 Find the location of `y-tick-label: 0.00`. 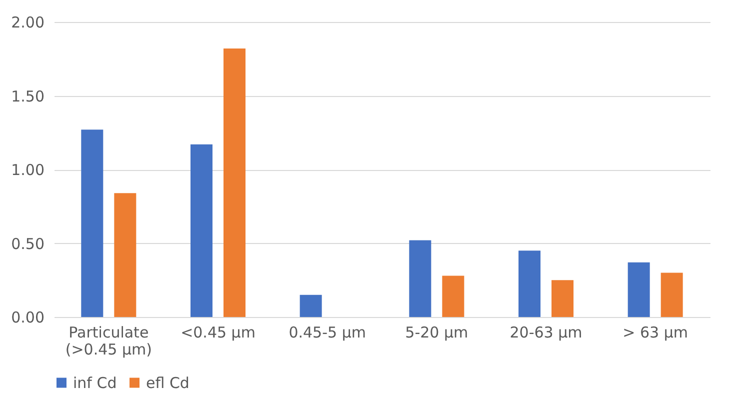

y-tick-label: 0.00 is located at coordinates (27, 317).